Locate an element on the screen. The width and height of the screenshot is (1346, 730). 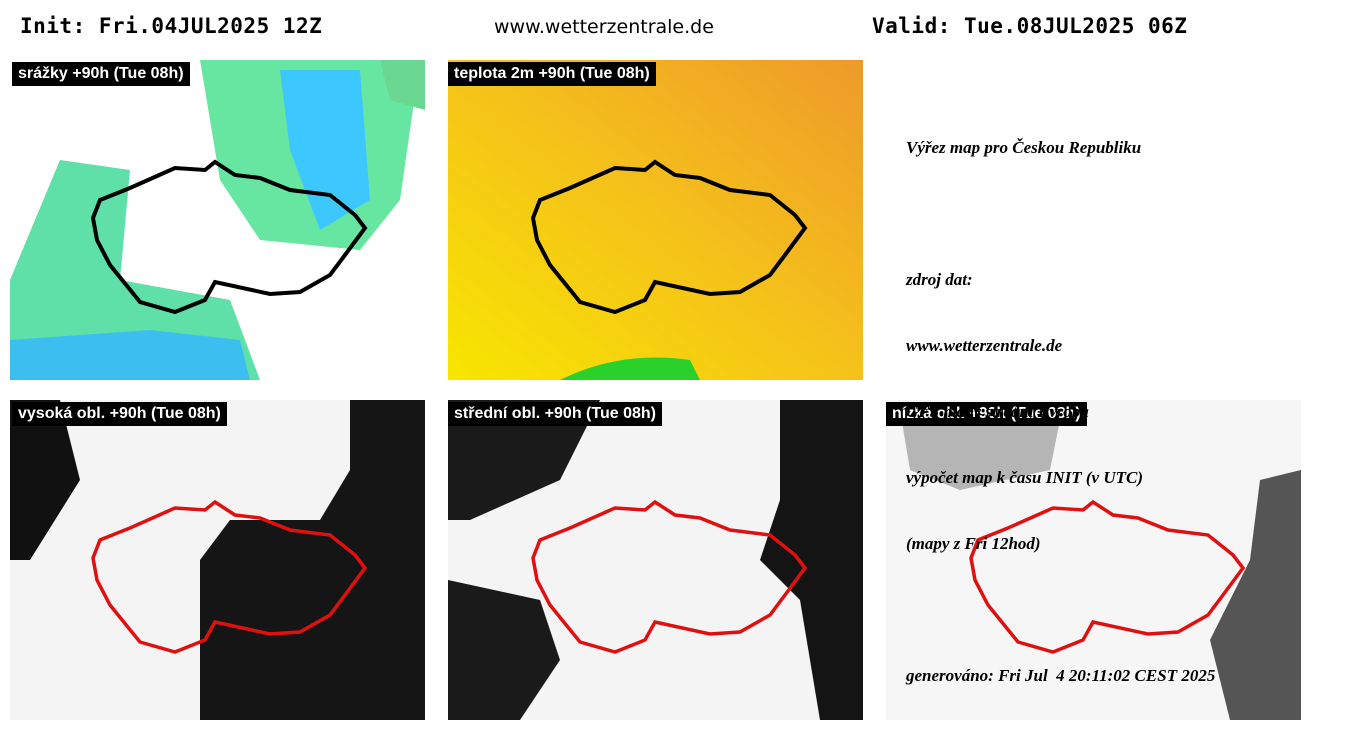
panel-label: nízká obl. +90h (Tue 08h) is located at coordinates (986, 414).